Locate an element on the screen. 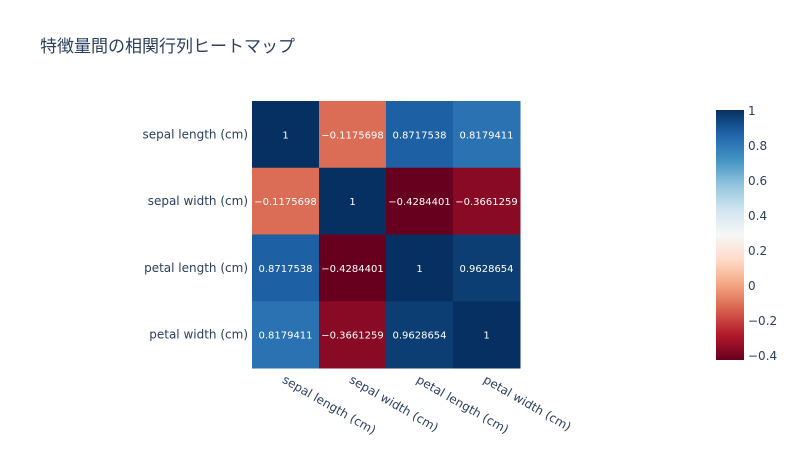 The image size is (797, 450). y-tick-label: petal width (cm) is located at coordinates (198, 335).